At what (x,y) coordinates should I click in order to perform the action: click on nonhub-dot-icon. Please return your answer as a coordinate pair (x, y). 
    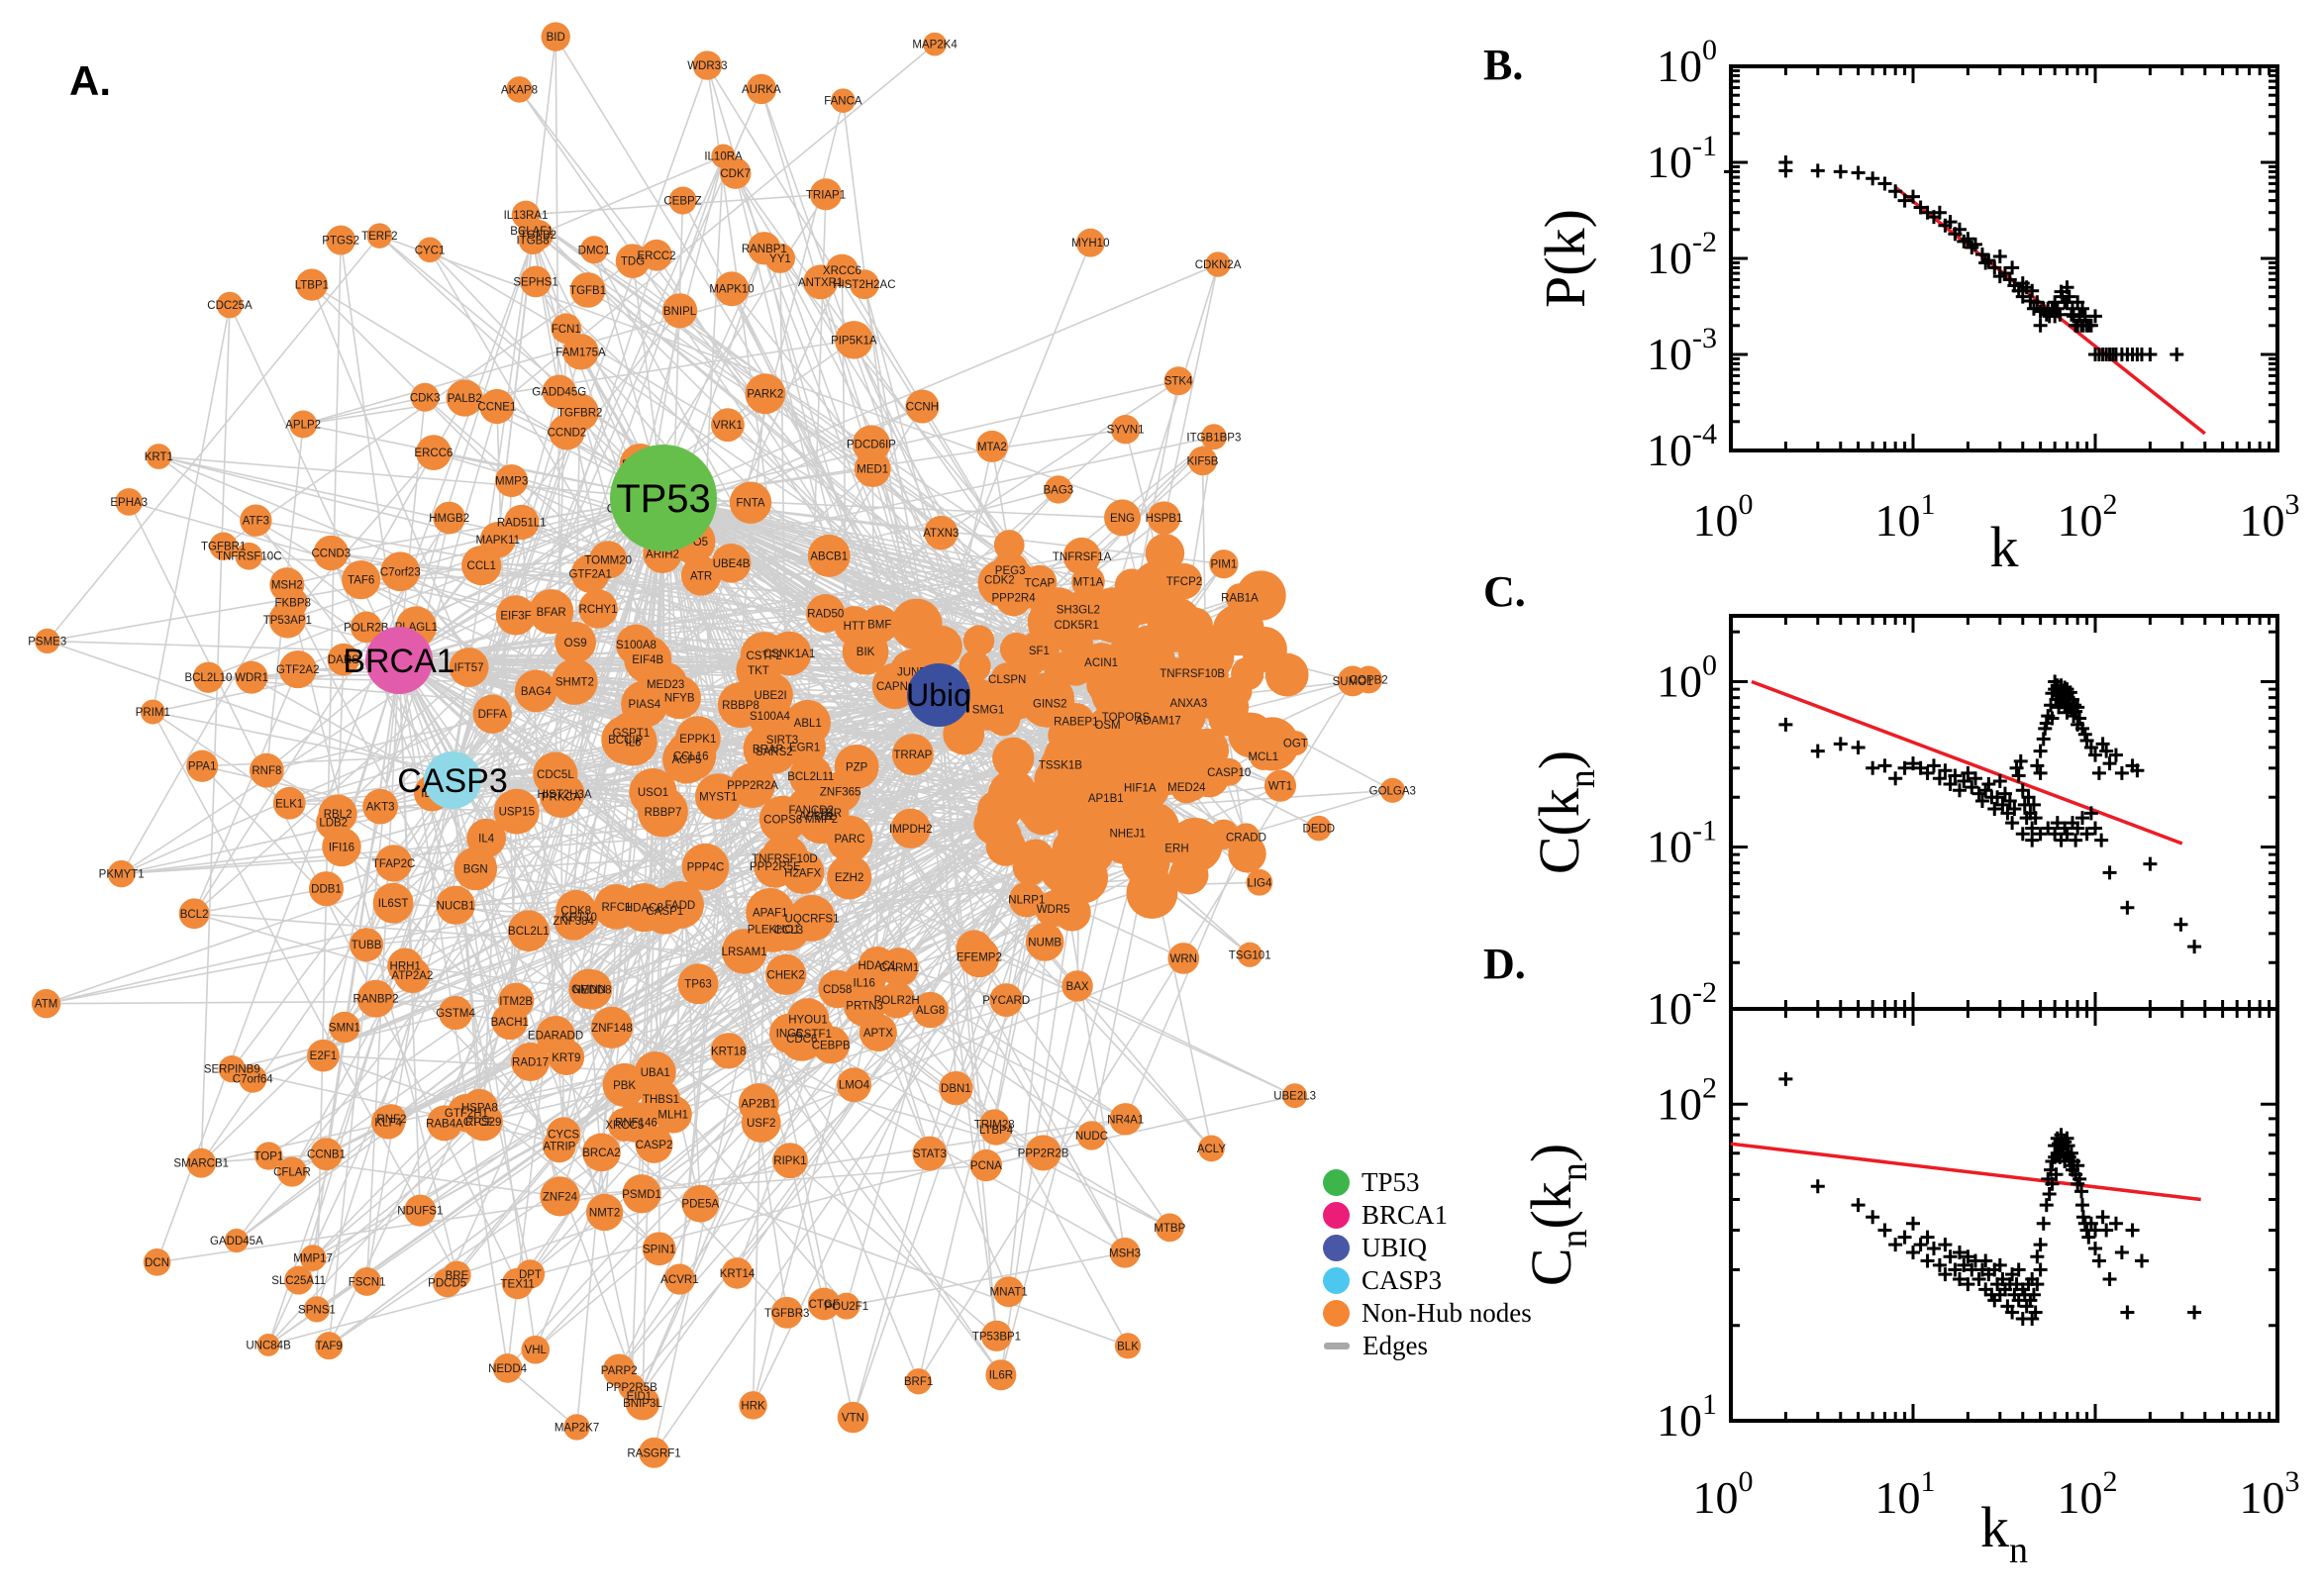
    Looking at the image, I should click on (1337, 1313).